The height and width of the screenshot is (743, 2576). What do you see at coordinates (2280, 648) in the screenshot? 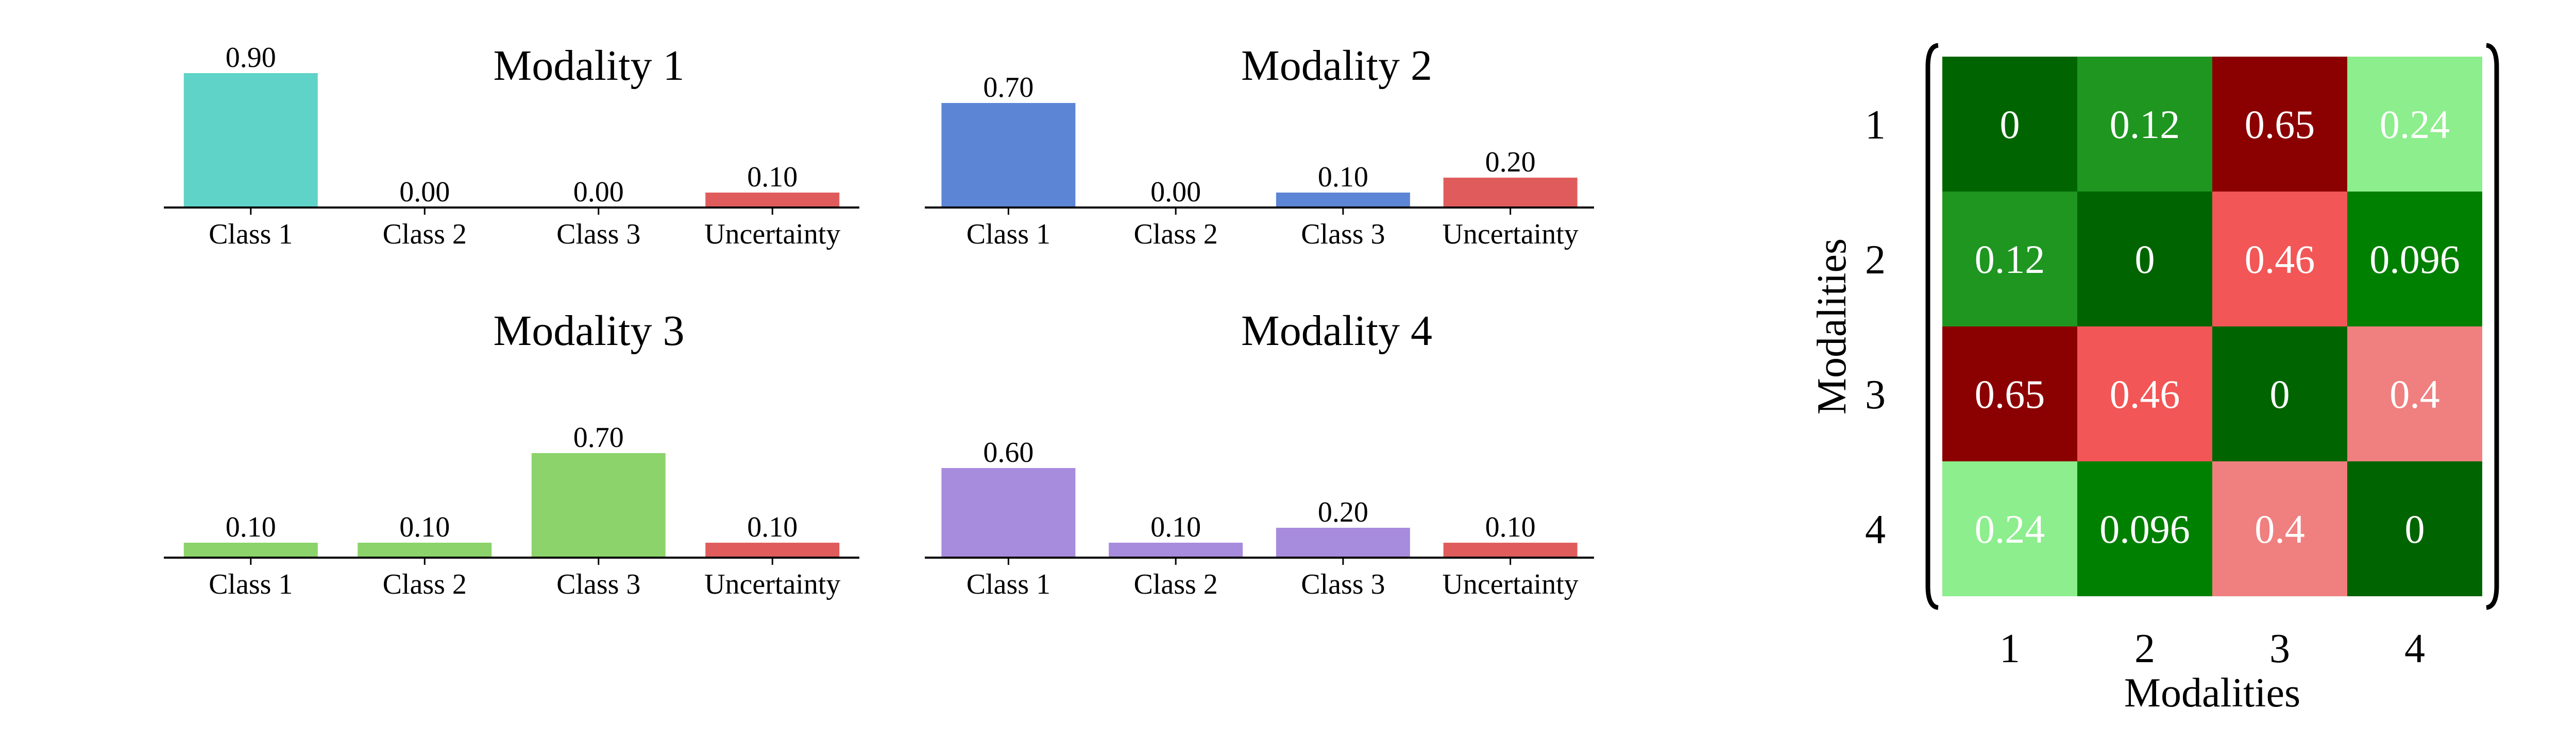
I see `heatmap-x-tick: 3` at bounding box center [2280, 648].